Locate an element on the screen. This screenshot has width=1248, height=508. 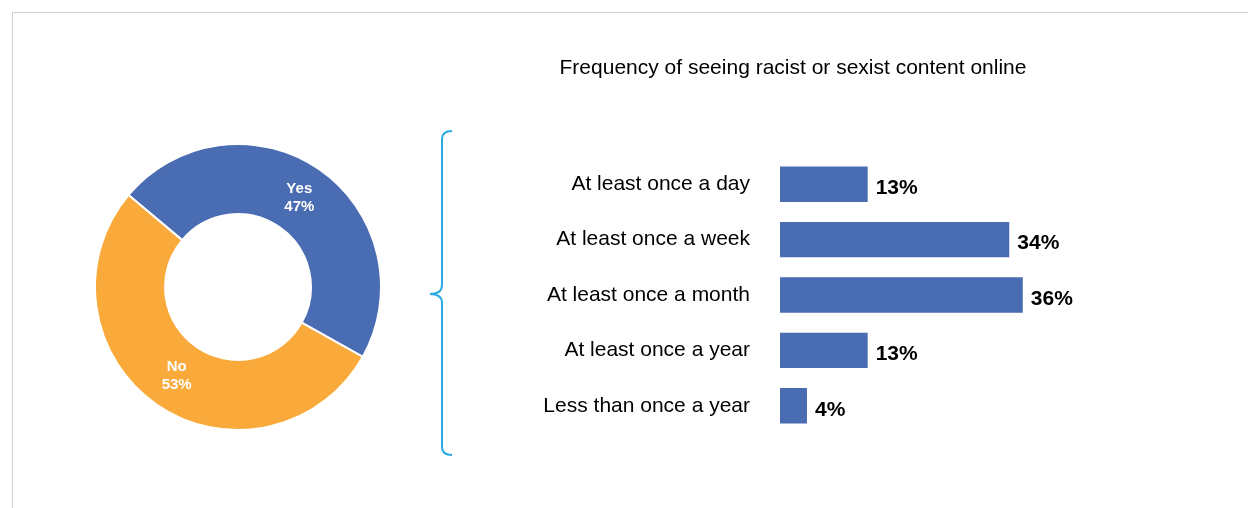
y-tick-label: At least once a year is located at coordinates (657, 349).